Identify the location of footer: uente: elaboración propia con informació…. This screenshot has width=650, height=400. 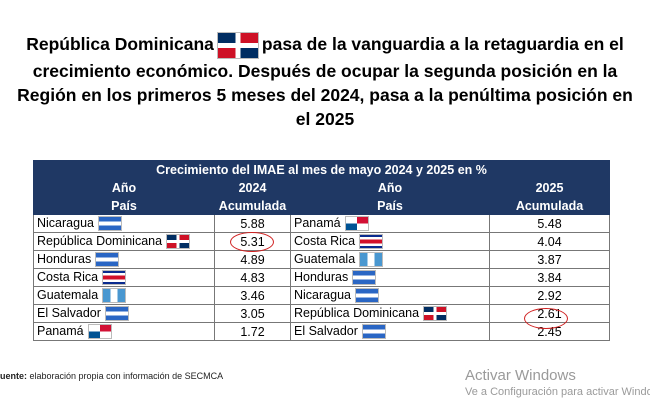
(111, 376).